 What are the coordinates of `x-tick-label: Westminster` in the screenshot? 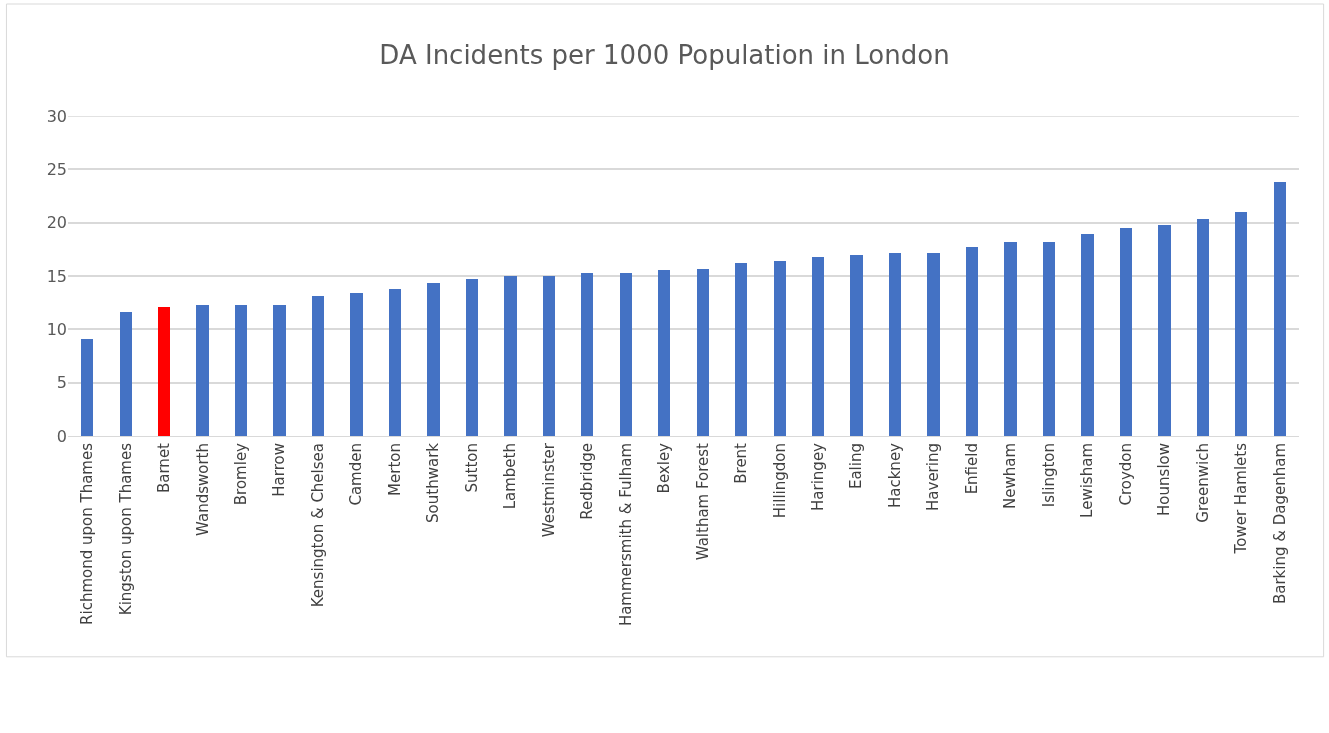 It's located at (548, 490).